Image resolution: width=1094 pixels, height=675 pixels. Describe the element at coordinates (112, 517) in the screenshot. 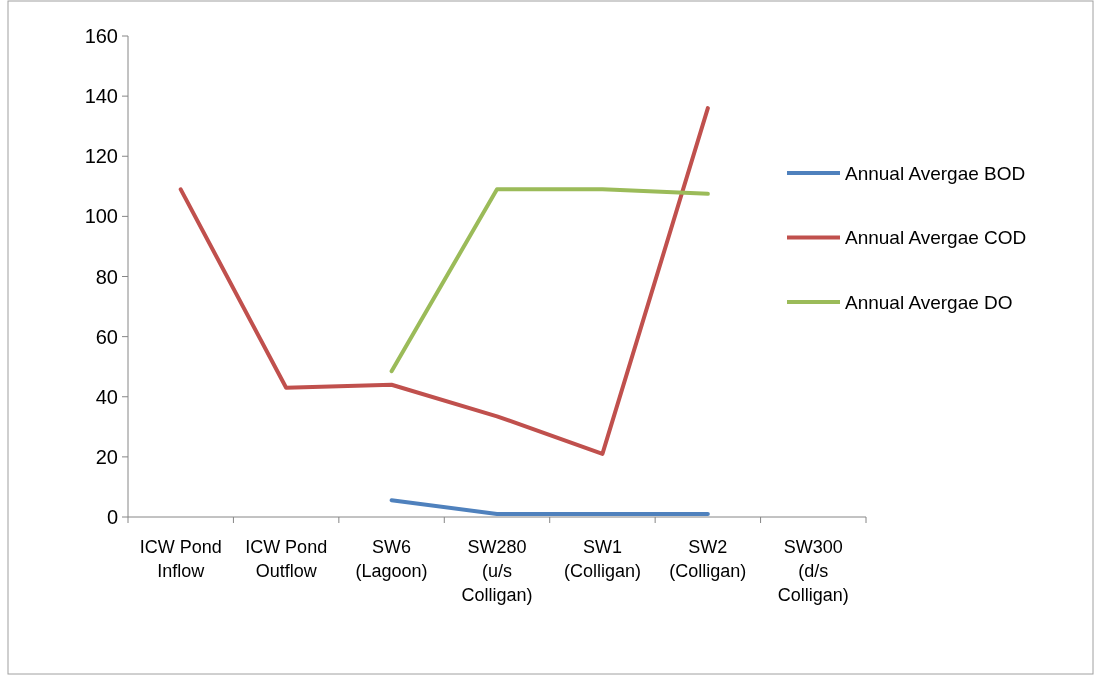

I see `y-tick-label: 0` at that location.